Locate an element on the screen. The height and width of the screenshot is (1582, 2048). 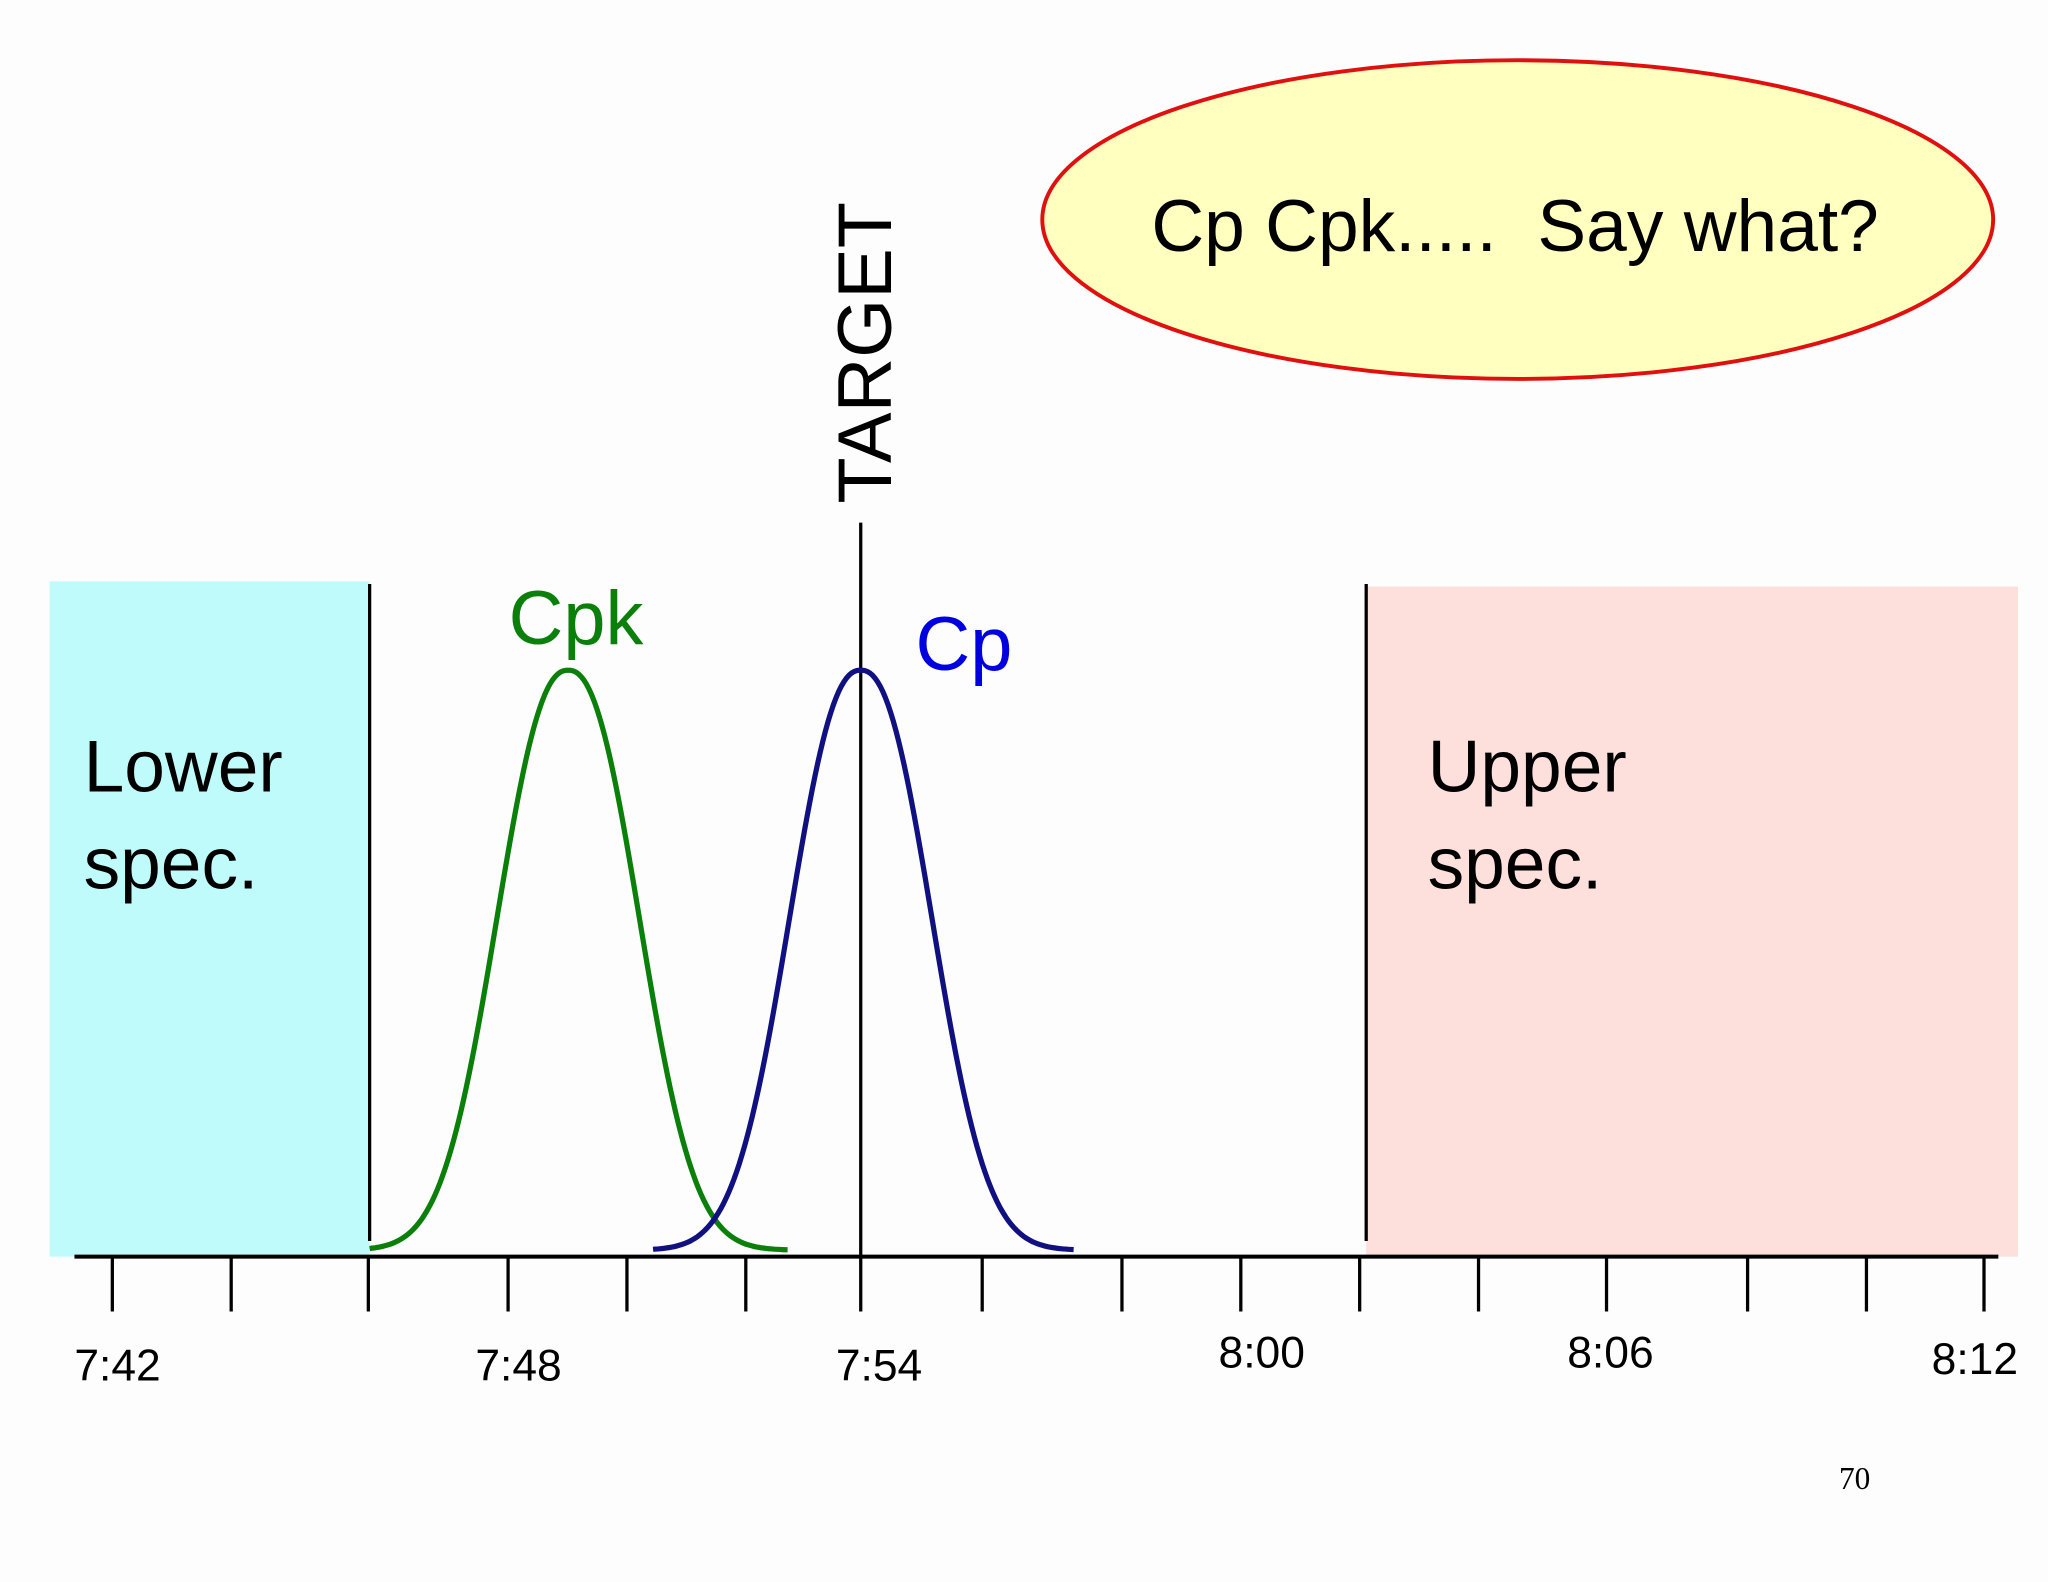
target-label: TARGET is located at coordinates (865, 353).